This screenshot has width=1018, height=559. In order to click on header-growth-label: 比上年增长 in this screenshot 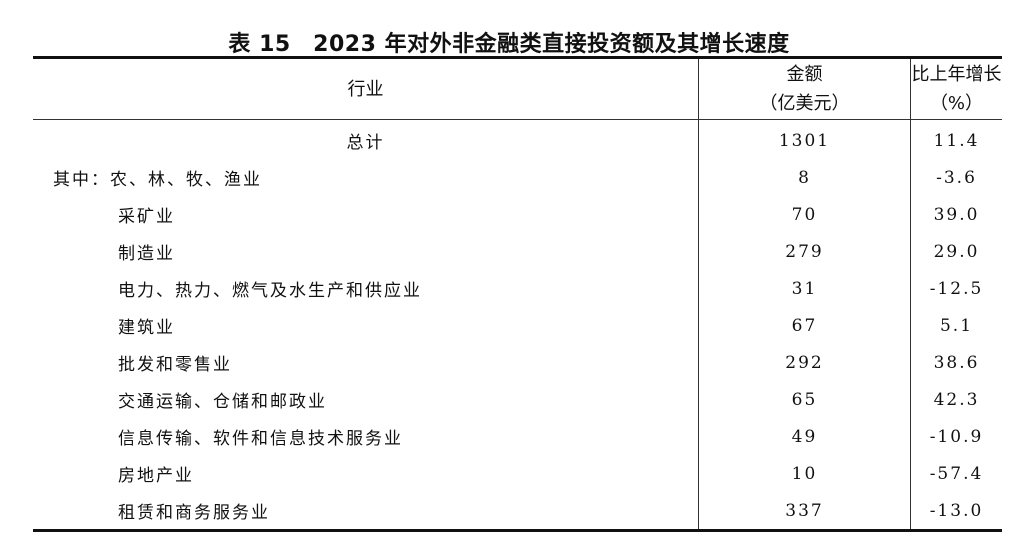, I will do `click(956, 74)`.